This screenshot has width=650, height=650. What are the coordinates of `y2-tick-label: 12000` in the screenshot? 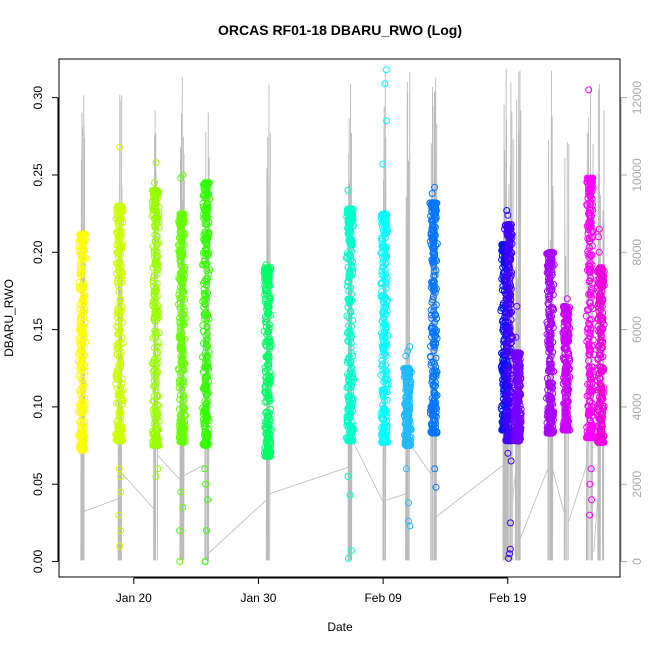 It's located at (637, 98).